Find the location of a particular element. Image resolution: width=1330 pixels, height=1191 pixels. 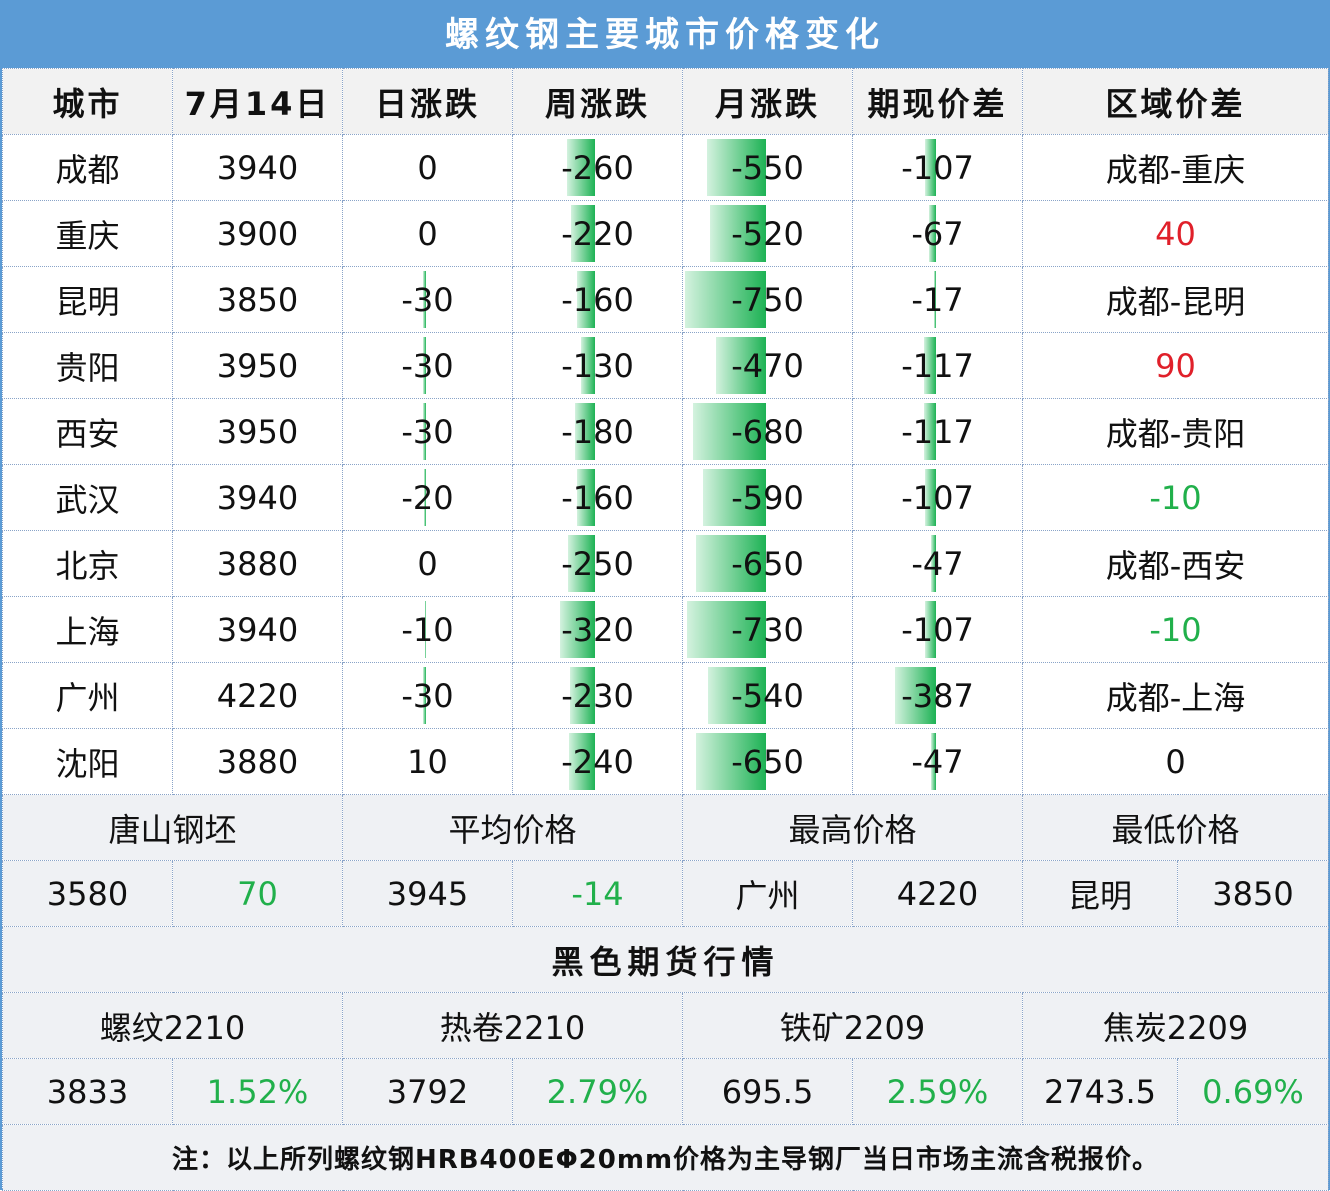

month-change-cell: -750 is located at coordinates (767, 299).